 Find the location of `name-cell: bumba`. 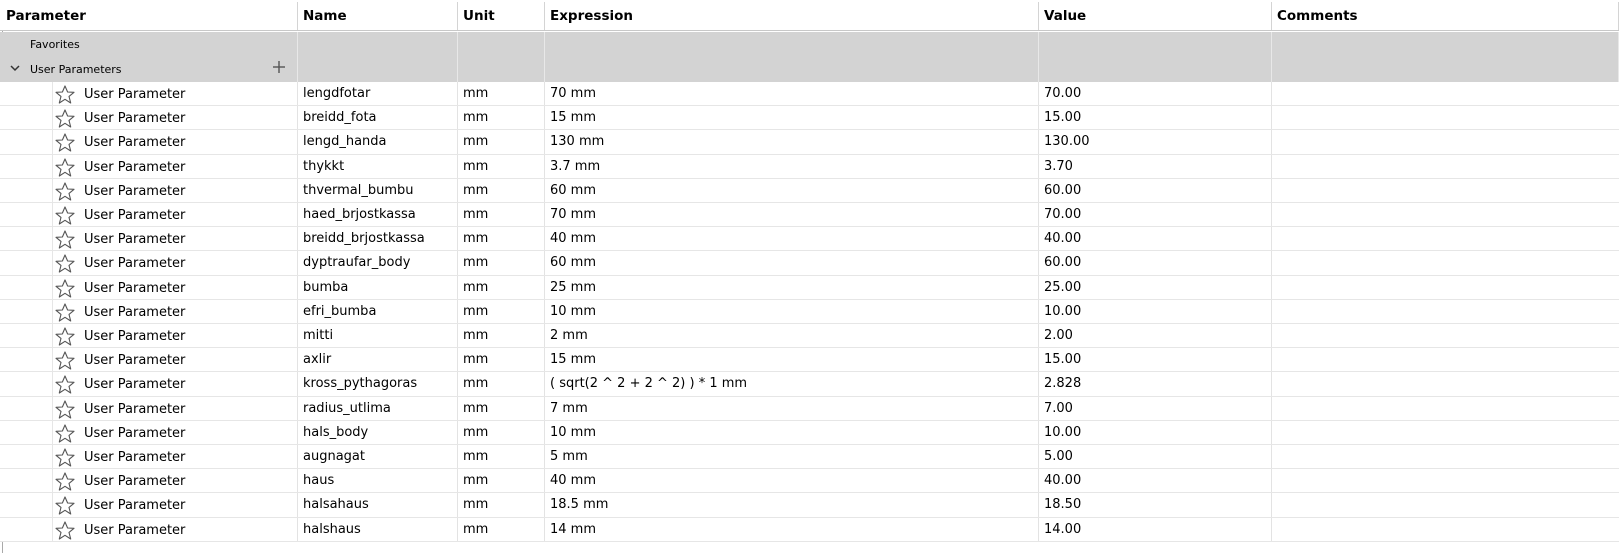

name-cell: bumba is located at coordinates (378, 287).